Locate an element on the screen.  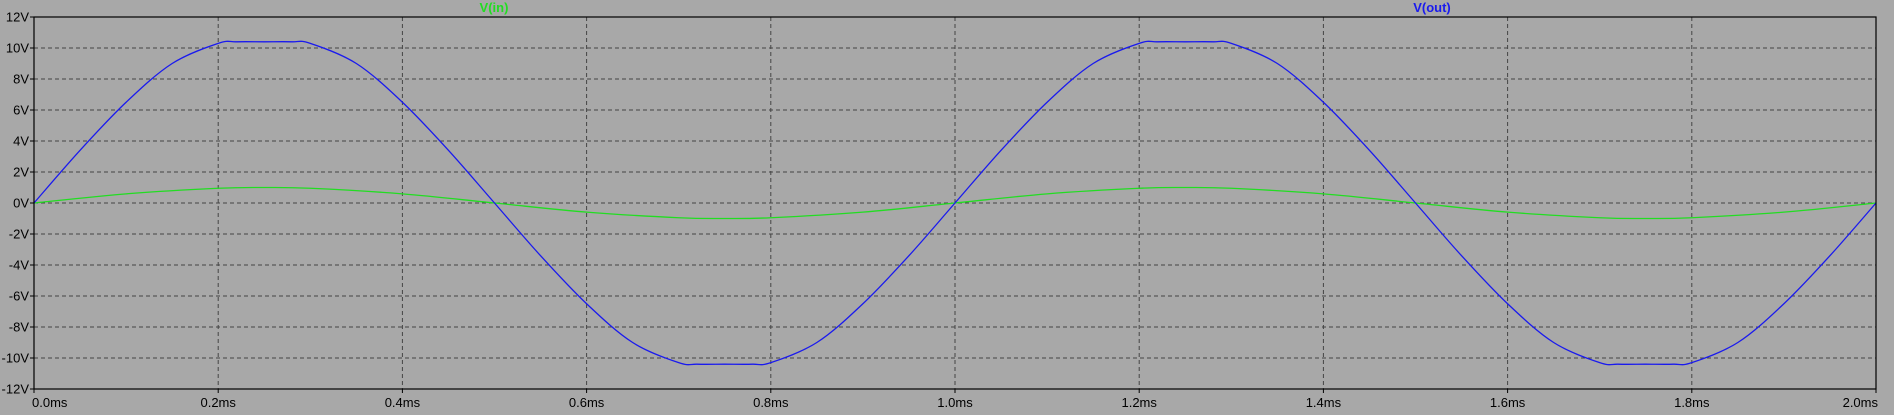
y-tick-label: 0V is located at coordinates (21, 203).